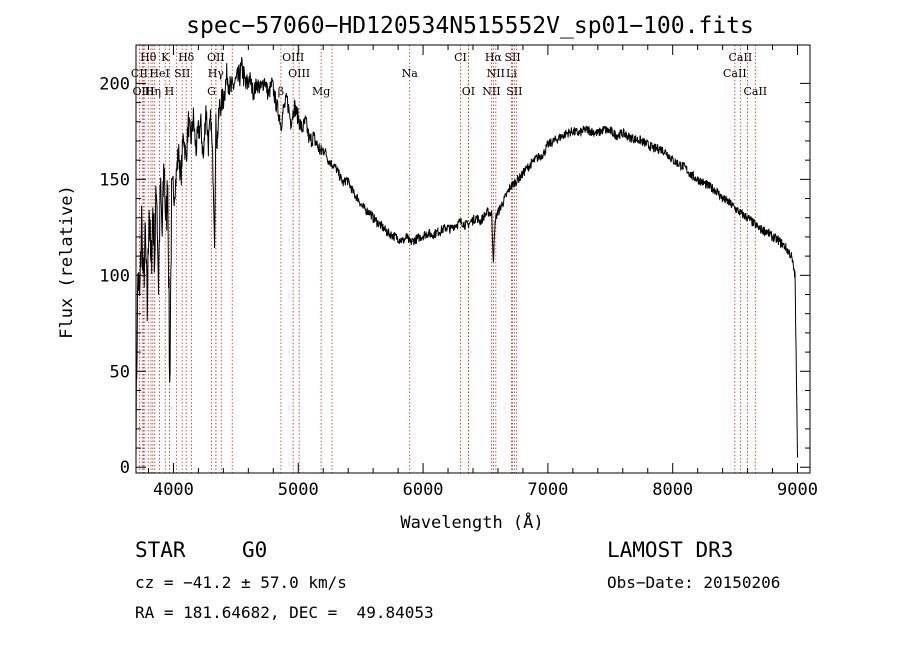 This screenshot has height=649, width=900. What do you see at coordinates (153, 91) in the screenshot?
I see `spectral-line-label: Hη` at bounding box center [153, 91].